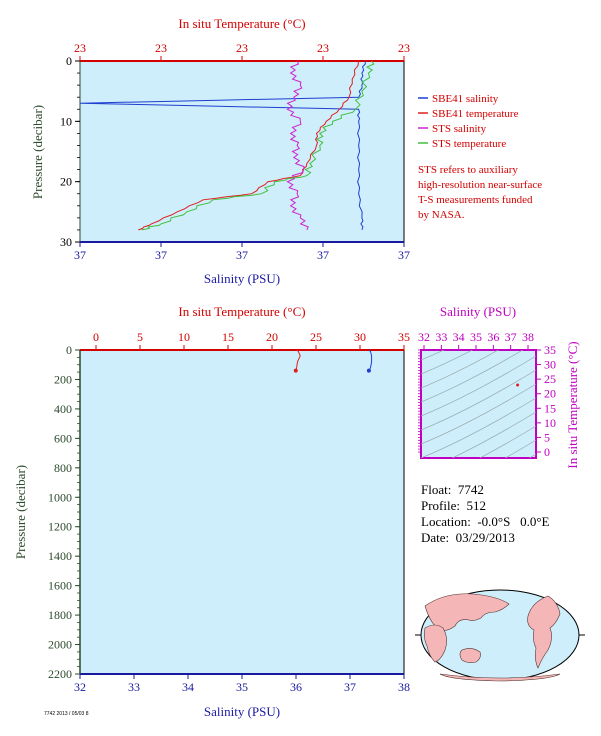 The image size is (601, 736). Describe the element at coordinates (475, 200) in the screenshot. I see `sts-note-line: T-S measurements funded` at that location.